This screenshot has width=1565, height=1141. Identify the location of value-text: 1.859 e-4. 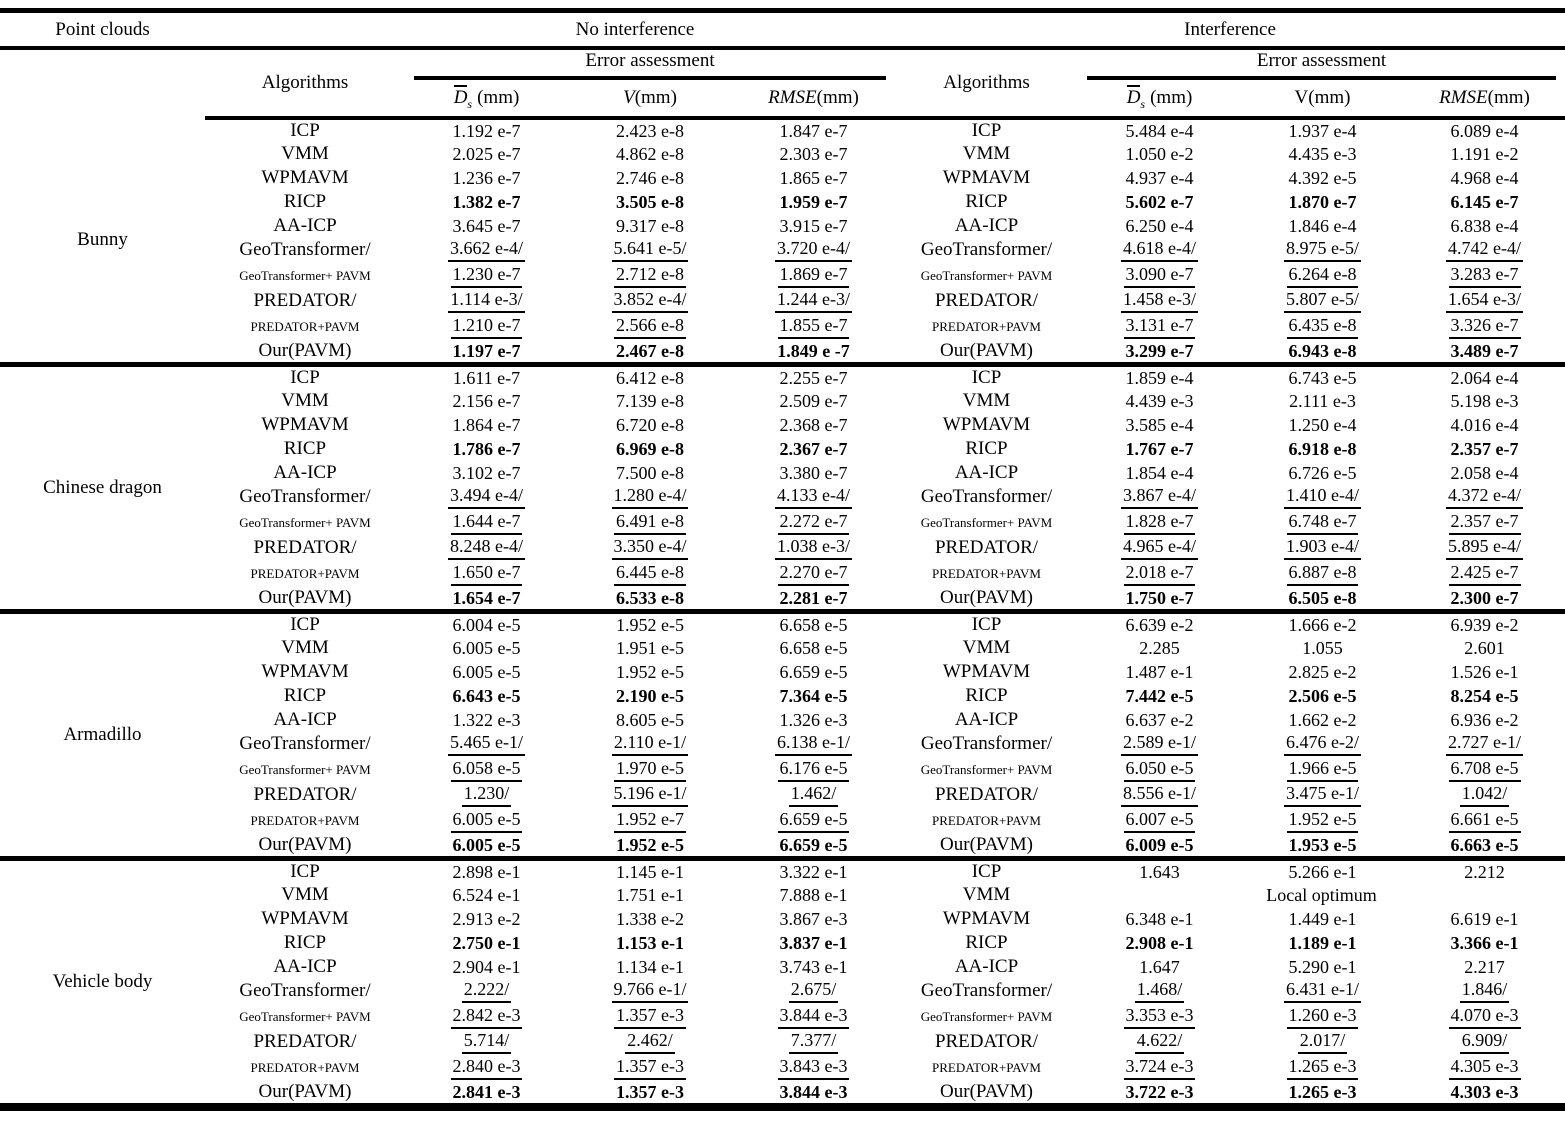
(1159, 377).